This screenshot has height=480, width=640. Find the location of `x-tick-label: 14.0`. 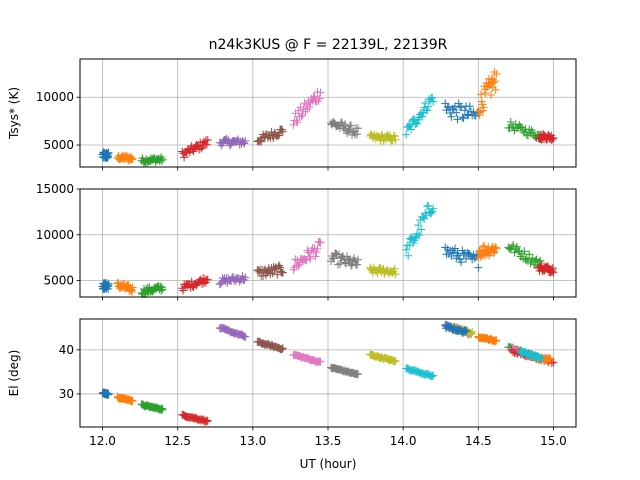

x-tick-label: 14.0 is located at coordinates (403, 441).